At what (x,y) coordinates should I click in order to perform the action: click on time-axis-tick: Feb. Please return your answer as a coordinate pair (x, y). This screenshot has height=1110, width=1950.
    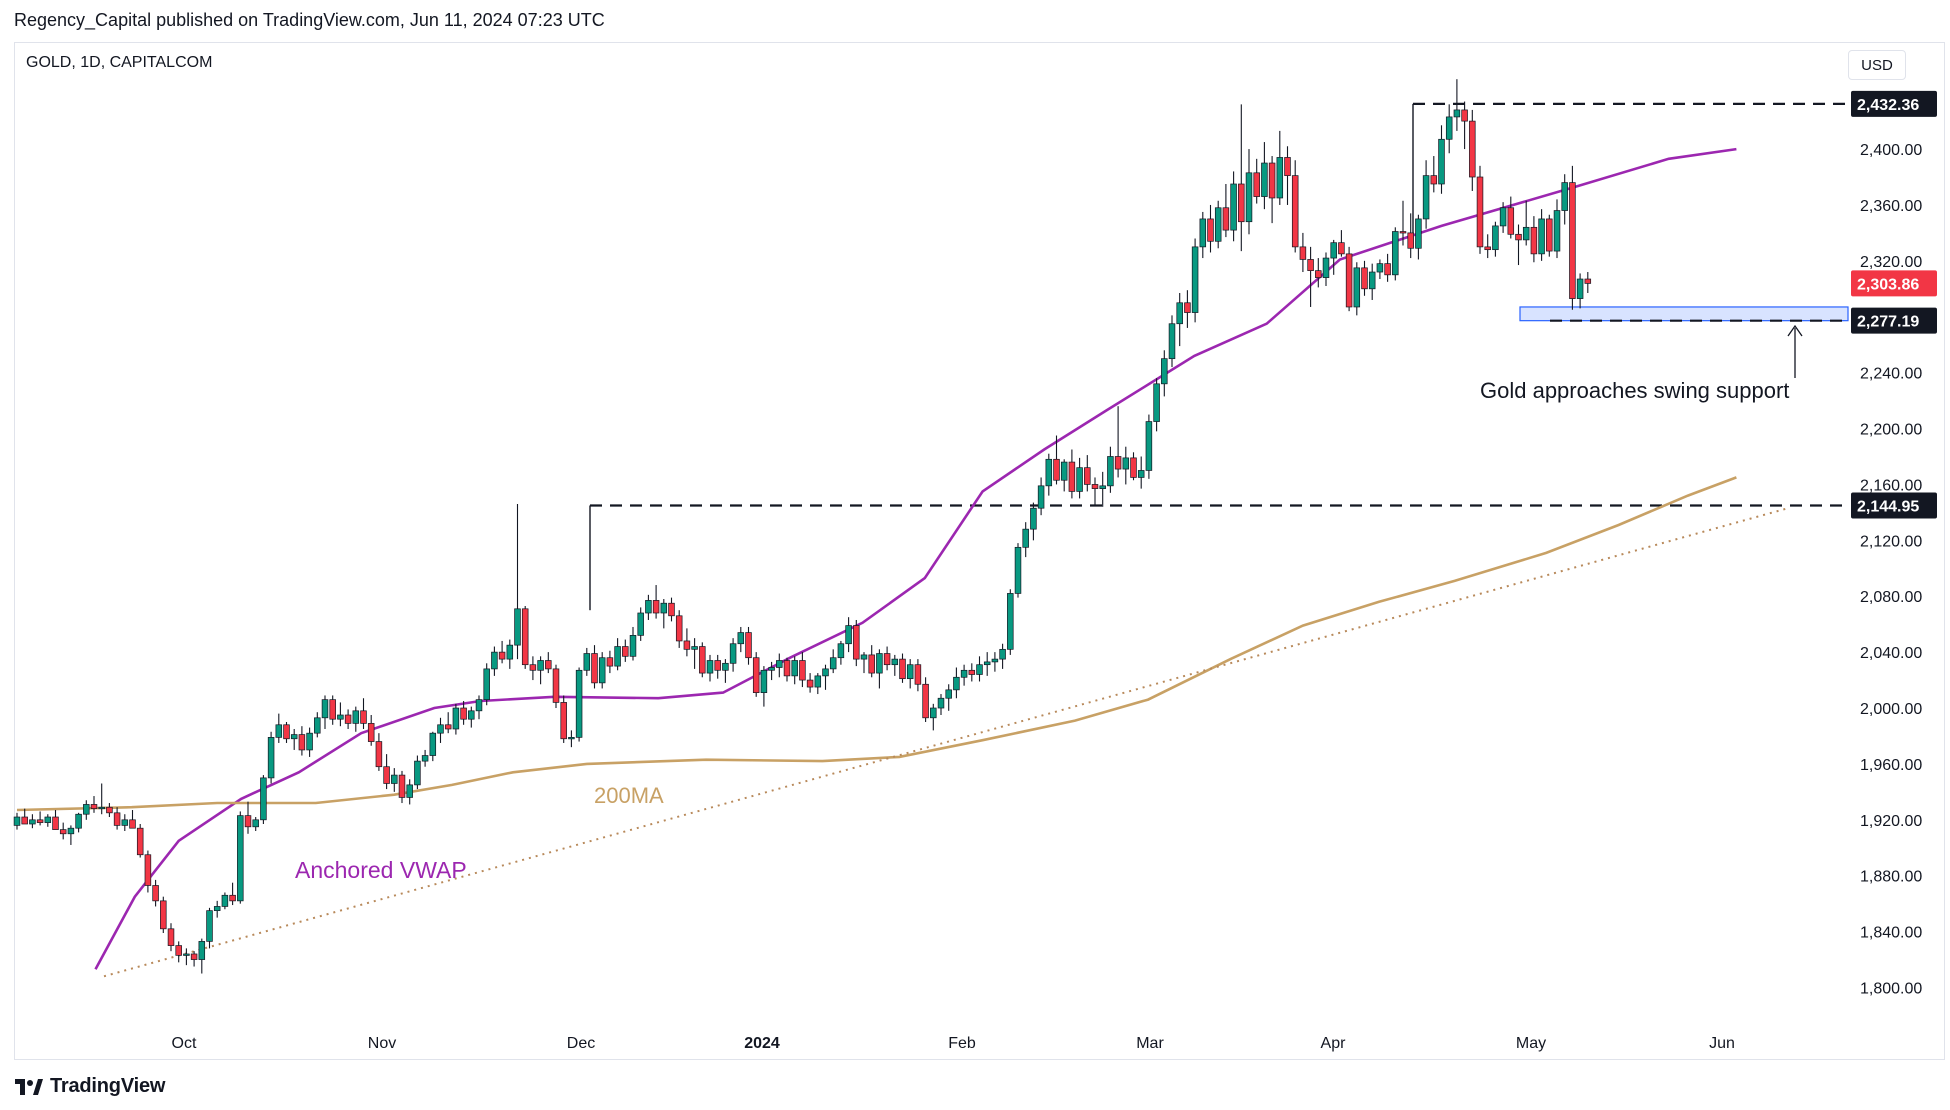
    Looking at the image, I should click on (962, 1043).